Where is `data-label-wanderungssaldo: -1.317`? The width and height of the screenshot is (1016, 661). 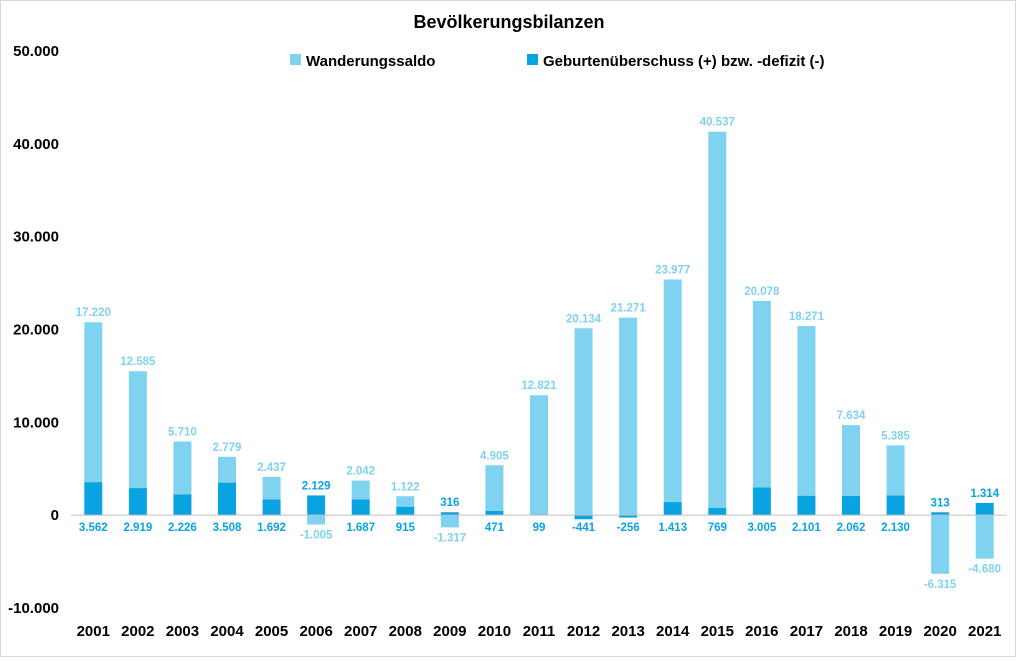
data-label-wanderungssaldo: -1.317 is located at coordinates (450, 538).